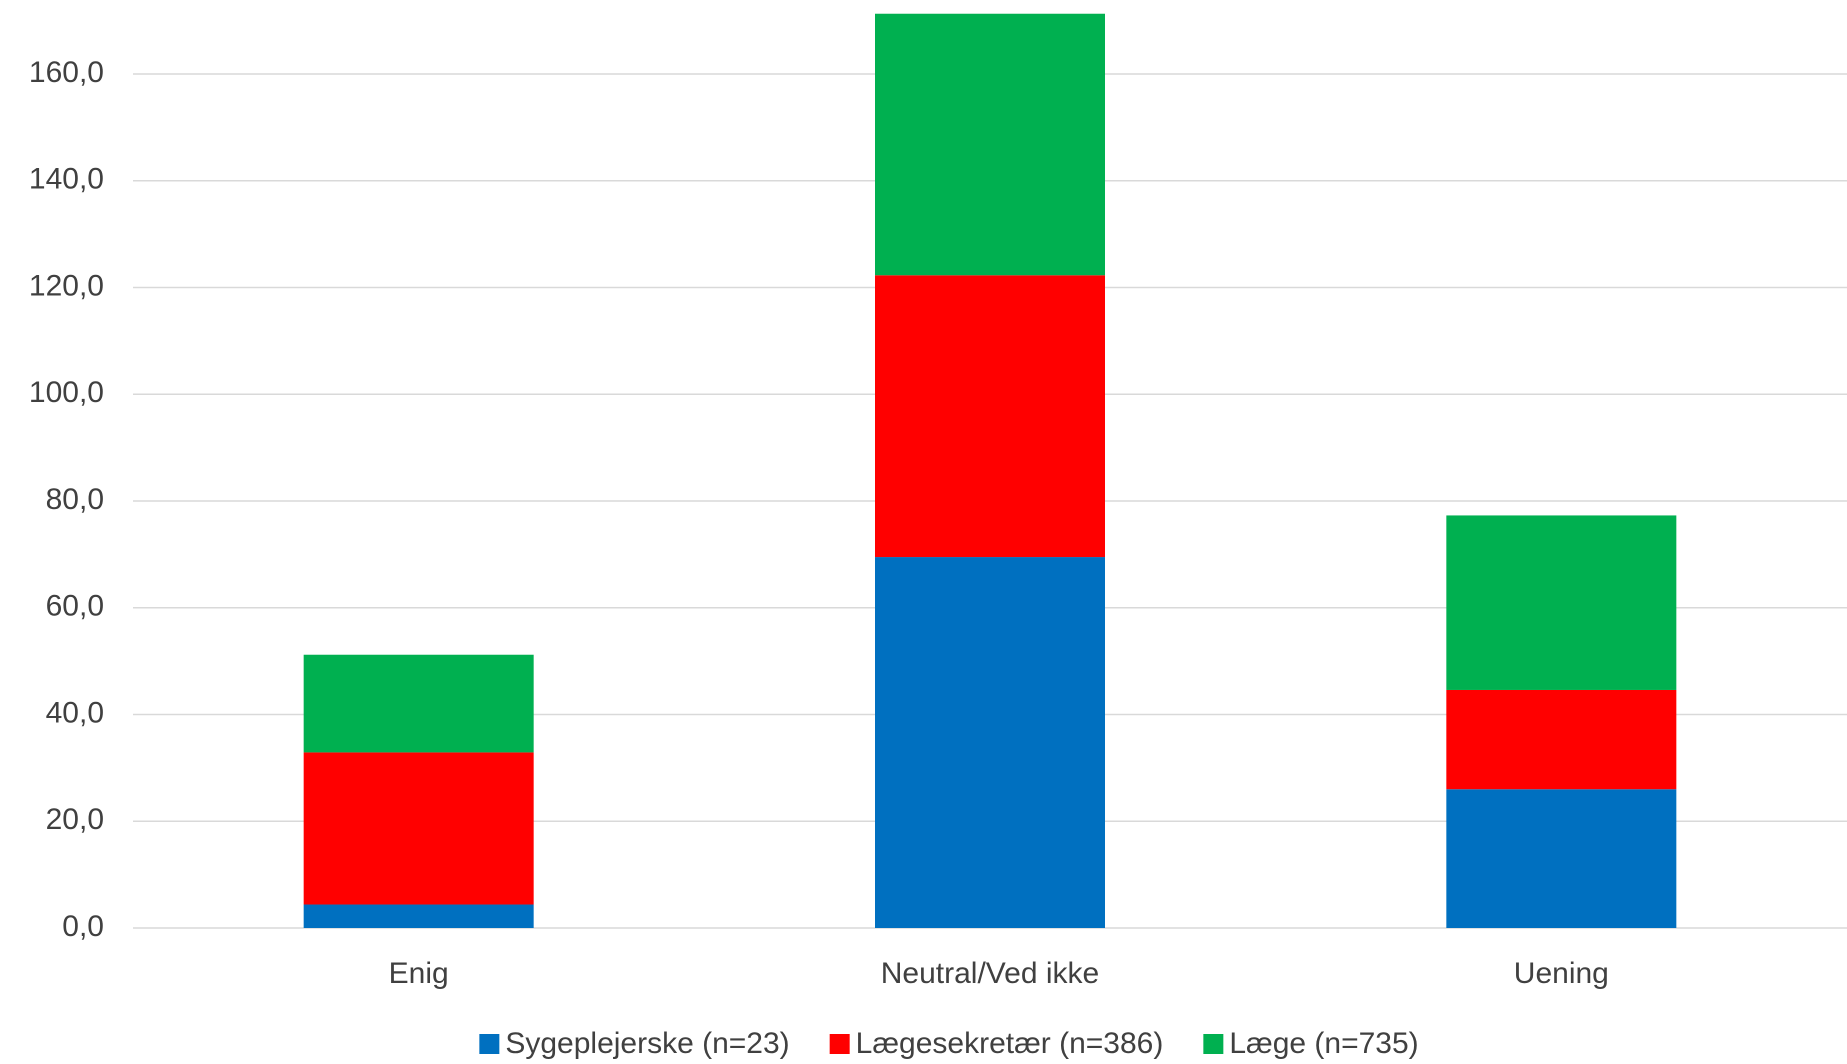 This screenshot has width=1847, height=1064. What do you see at coordinates (75, 819) in the screenshot?
I see `y-tick-label: 20,0` at bounding box center [75, 819].